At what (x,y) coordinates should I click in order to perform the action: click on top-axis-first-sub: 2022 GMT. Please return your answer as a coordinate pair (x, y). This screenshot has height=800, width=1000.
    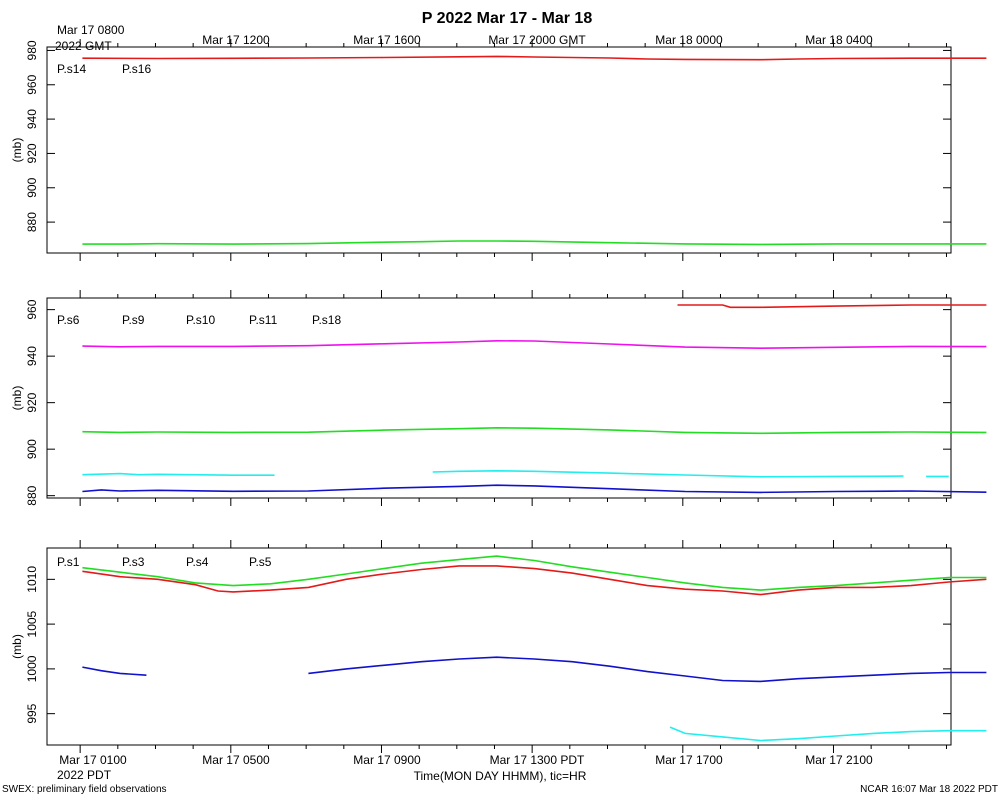
    Looking at the image, I should click on (83, 46).